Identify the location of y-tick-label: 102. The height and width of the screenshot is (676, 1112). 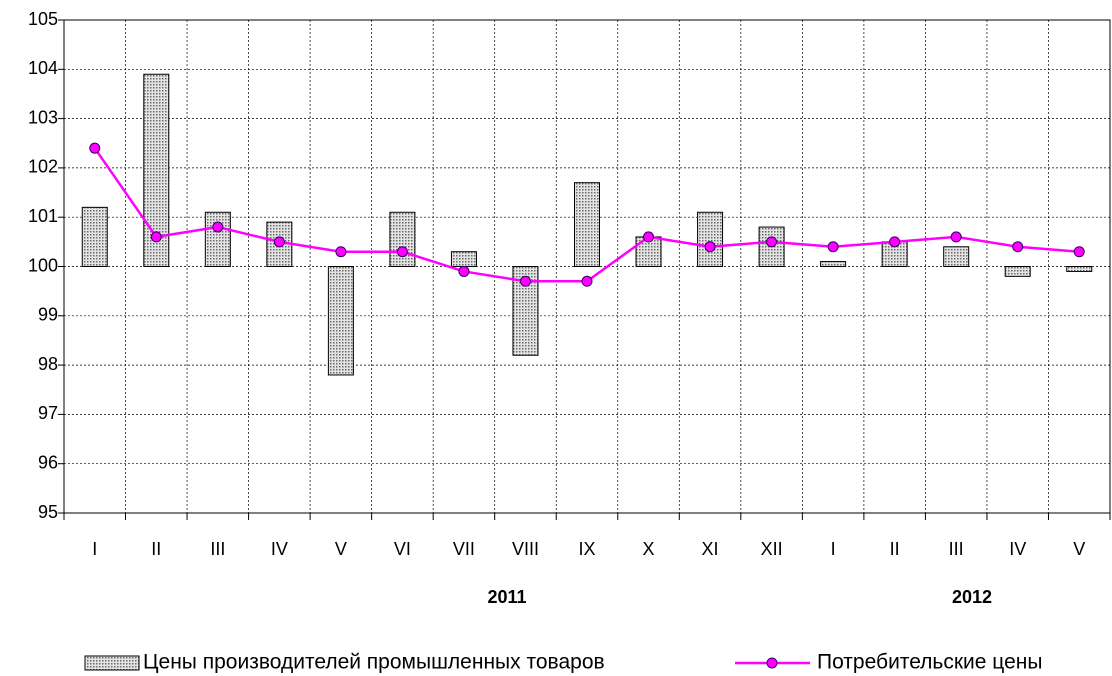
(43, 167).